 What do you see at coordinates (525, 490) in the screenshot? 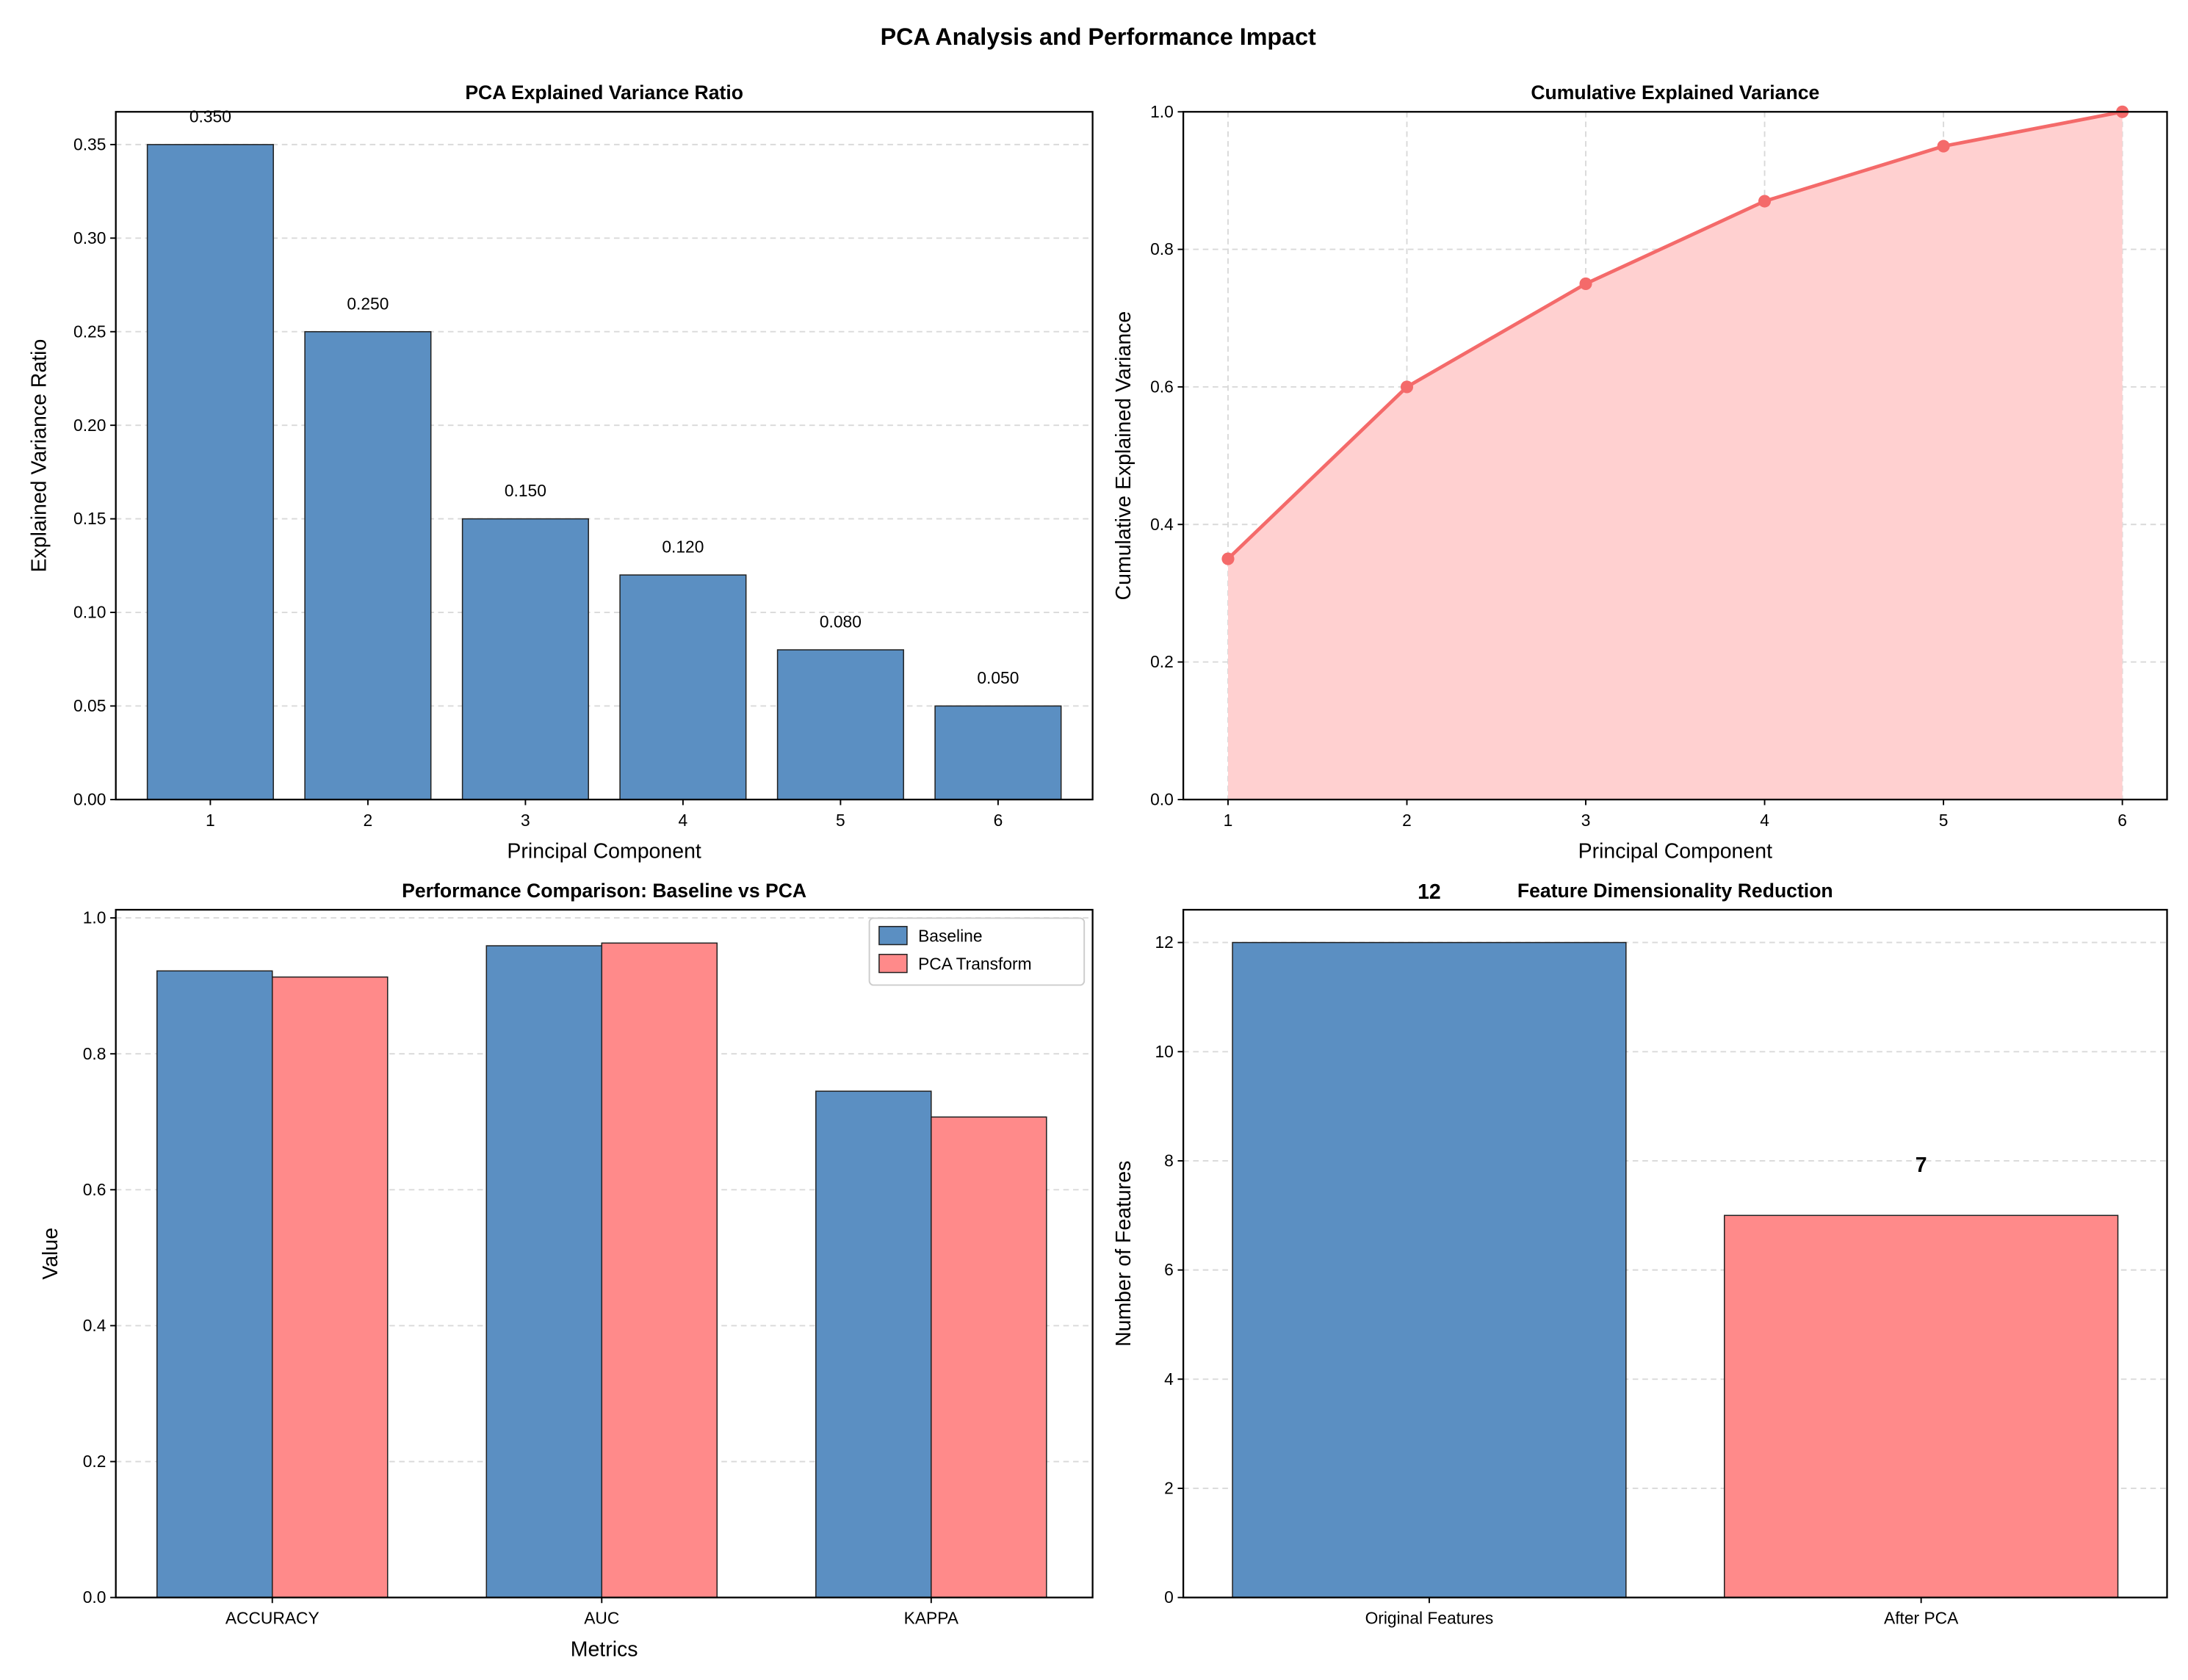
I see `data-label: 0.150` at bounding box center [525, 490].